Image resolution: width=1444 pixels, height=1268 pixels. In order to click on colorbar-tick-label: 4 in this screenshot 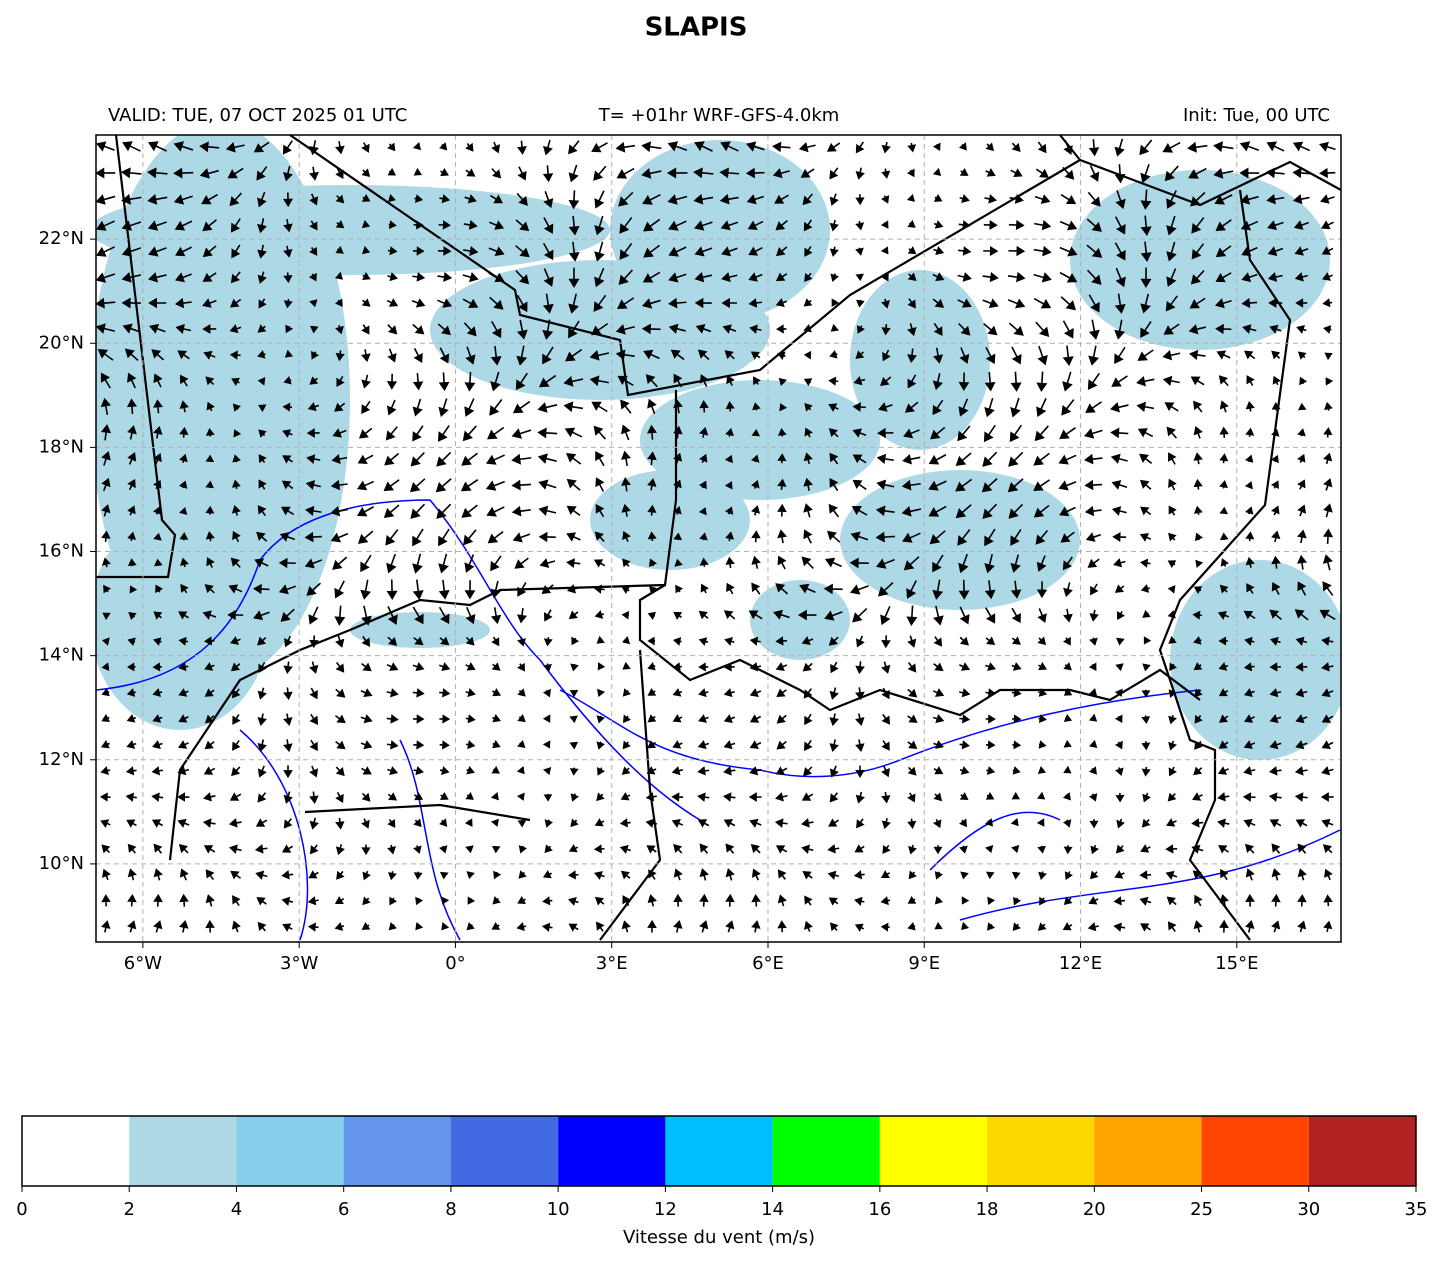, I will do `click(236, 1209)`.